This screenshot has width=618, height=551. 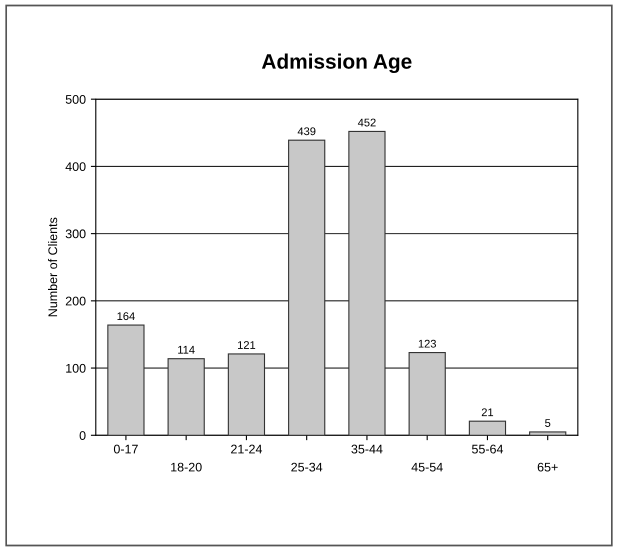 I want to click on data-label: 114, so click(x=186, y=350).